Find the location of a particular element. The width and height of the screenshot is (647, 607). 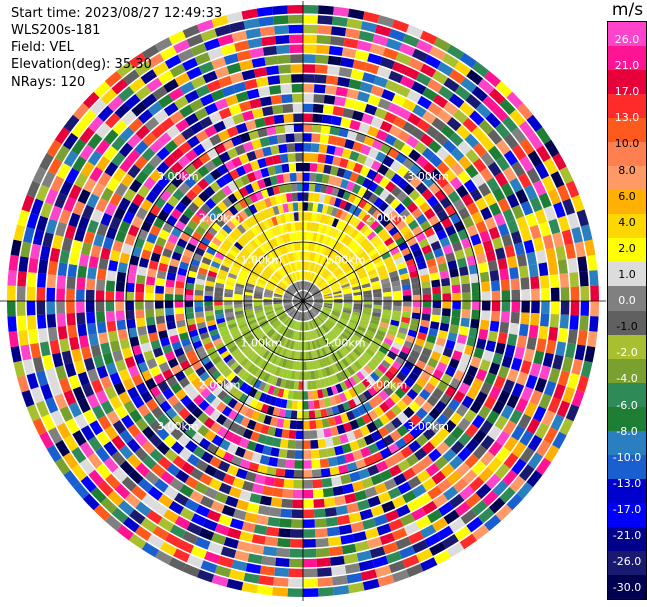

colorbar-segment is located at coordinates (627, 179).